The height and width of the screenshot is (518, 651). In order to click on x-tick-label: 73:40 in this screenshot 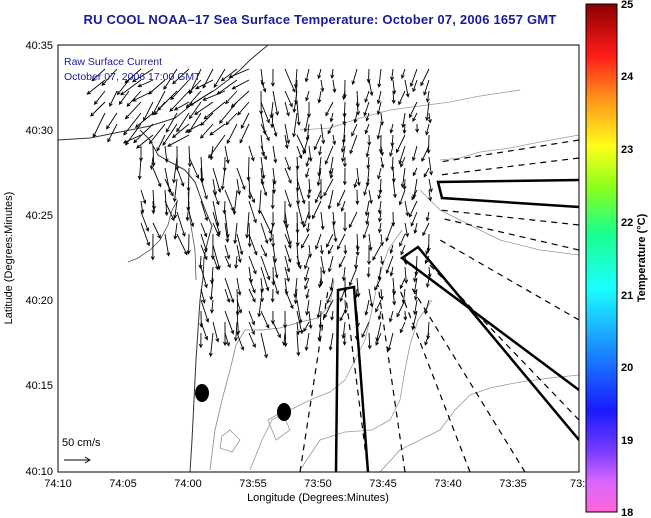, I will do `click(448, 484)`.